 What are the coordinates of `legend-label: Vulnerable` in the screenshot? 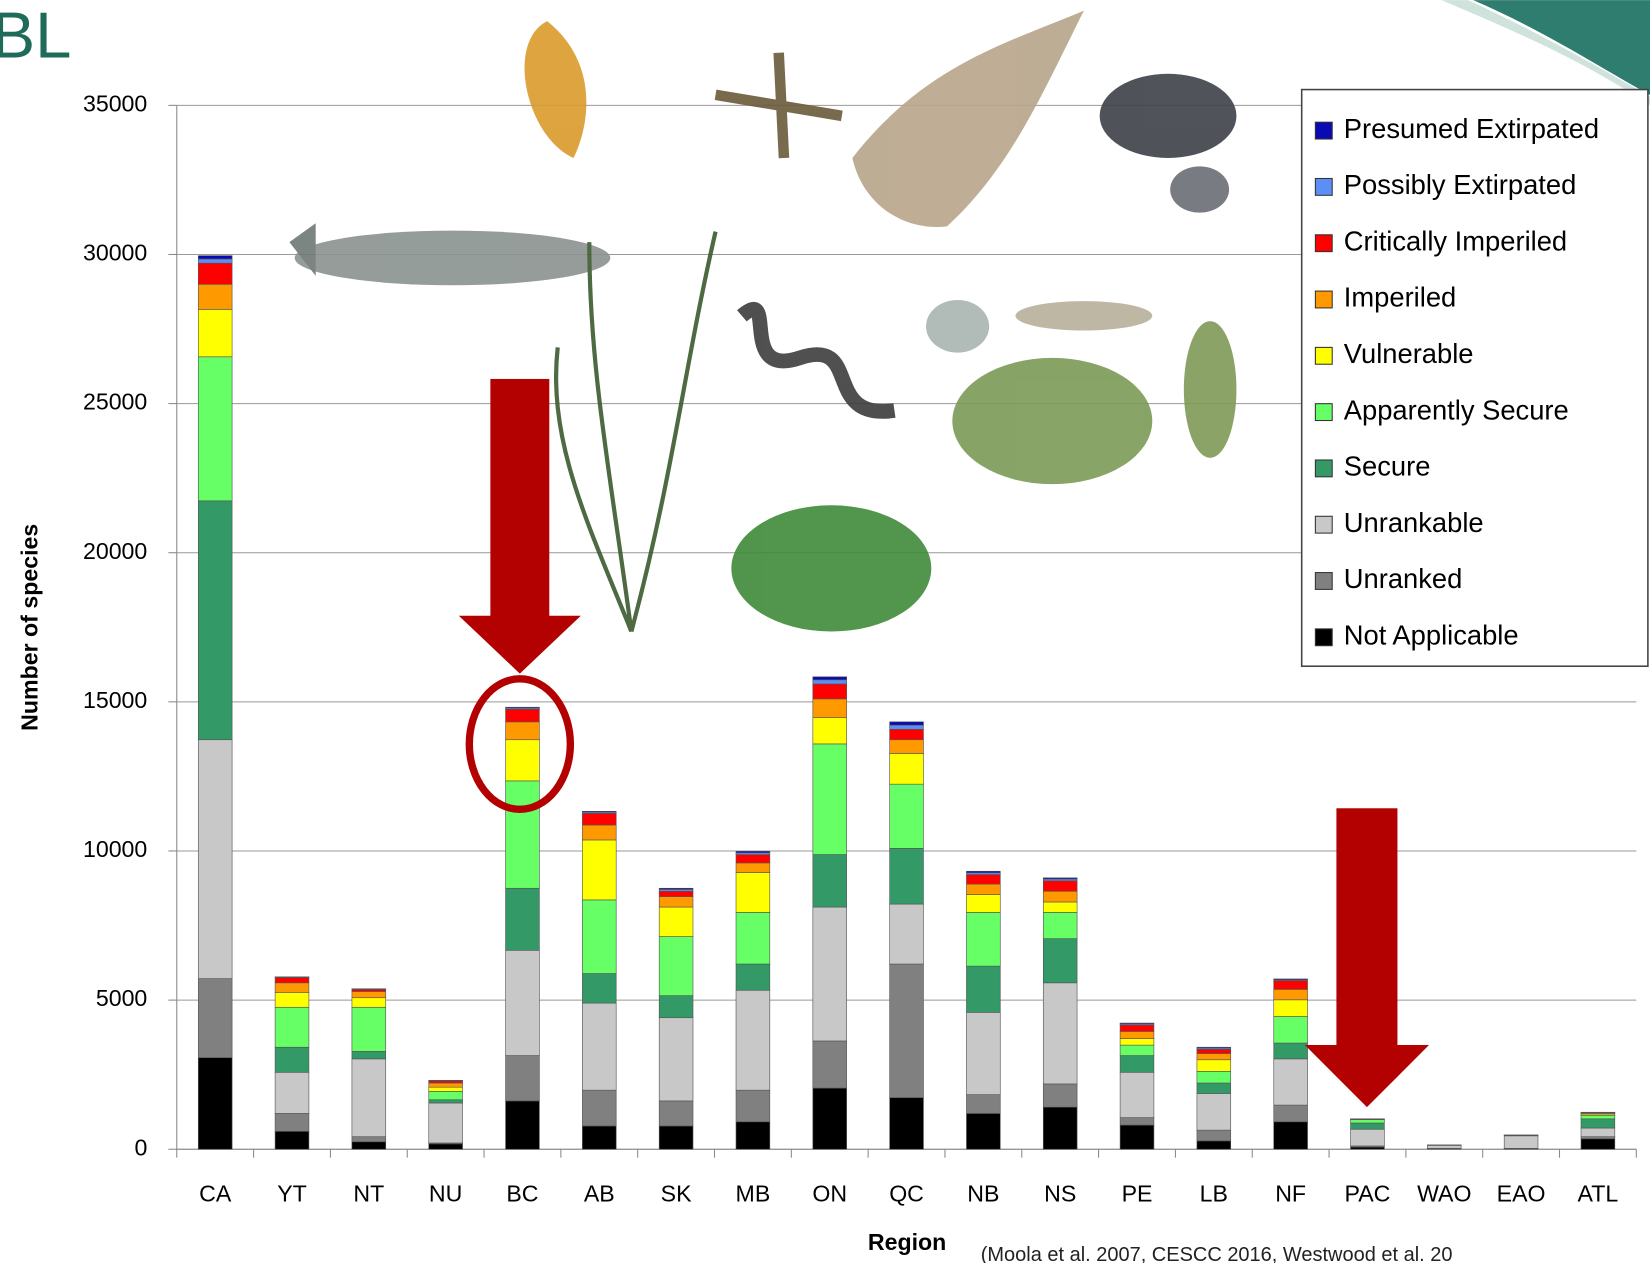 It's located at (1409, 353).